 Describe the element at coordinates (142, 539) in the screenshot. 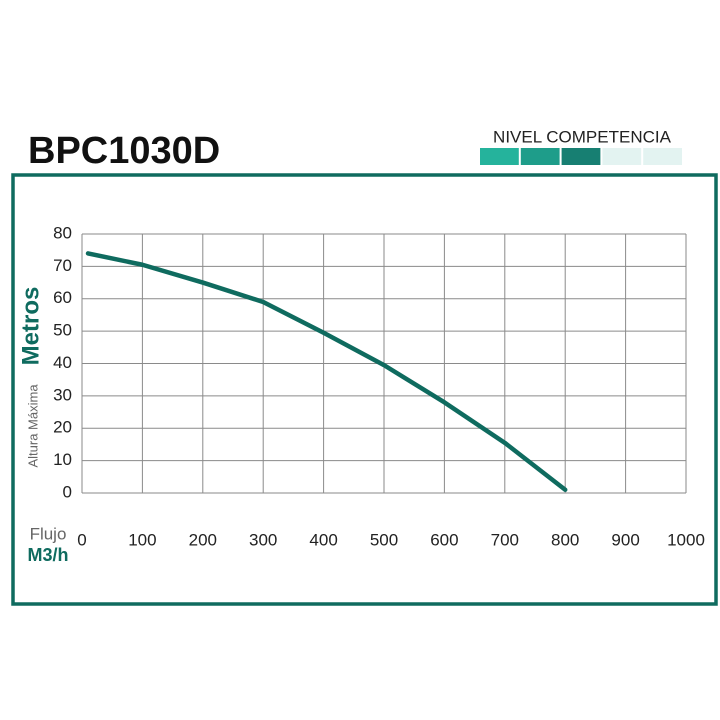

I see `x-tick-label: 100` at that location.